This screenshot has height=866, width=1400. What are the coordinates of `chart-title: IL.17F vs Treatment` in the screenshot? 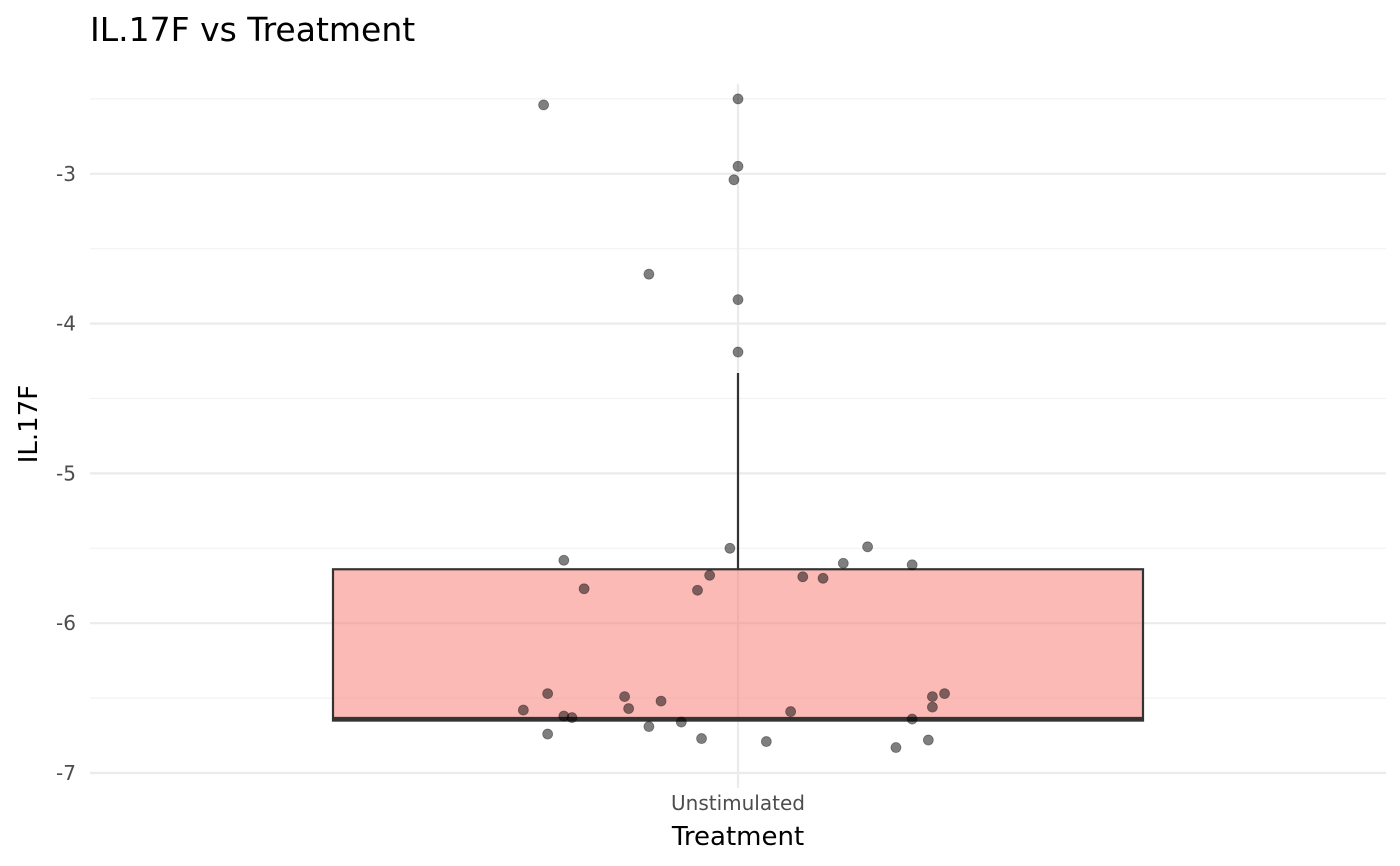 It's located at (252, 29).